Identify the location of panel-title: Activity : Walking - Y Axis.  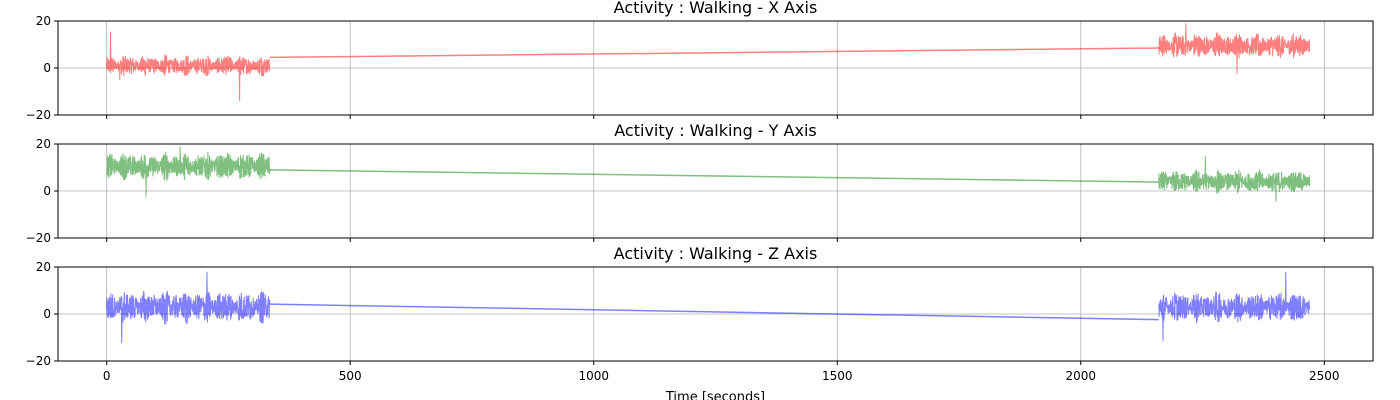
(715, 130).